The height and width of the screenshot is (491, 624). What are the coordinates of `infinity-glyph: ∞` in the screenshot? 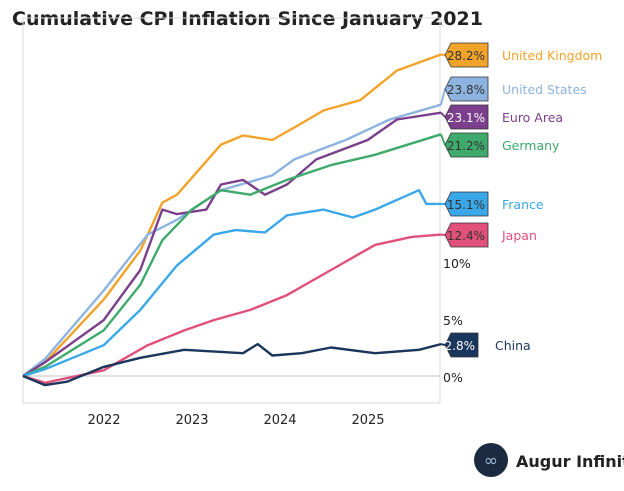 It's located at (491, 461).